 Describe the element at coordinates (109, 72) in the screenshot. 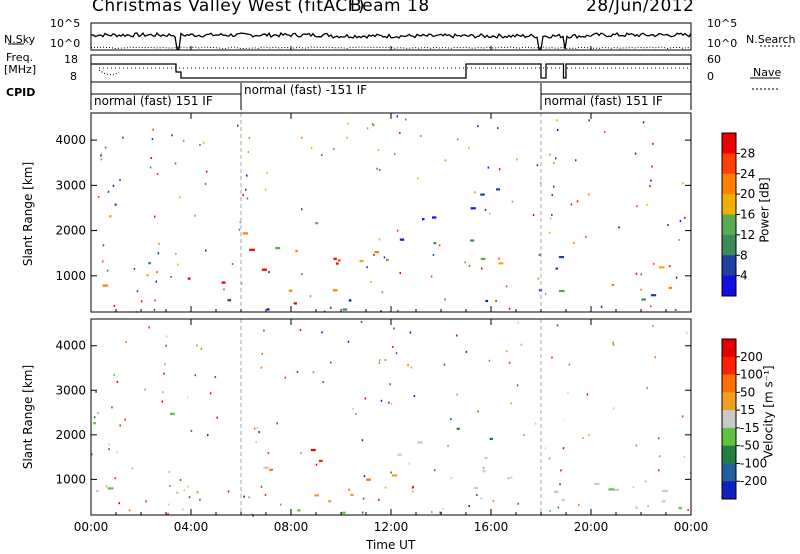

I see `nave-trace-dip` at that location.